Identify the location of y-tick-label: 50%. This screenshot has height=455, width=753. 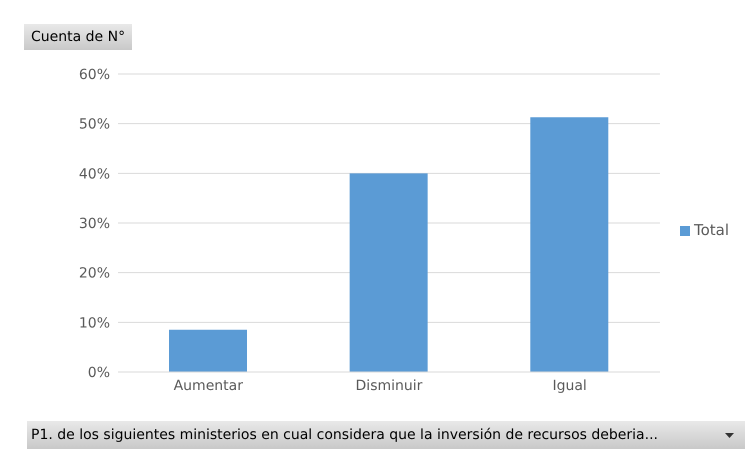
(94, 124).